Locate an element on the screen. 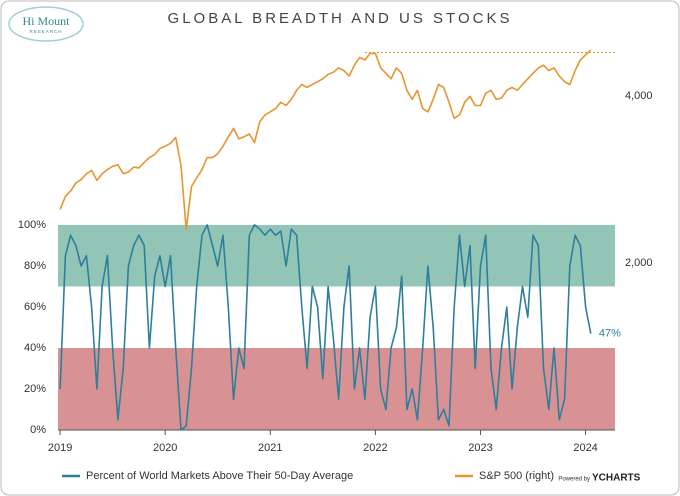 The height and width of the screenshot is (496, 680). x-tick-label: 2022 is located at coordinates (375, 448).